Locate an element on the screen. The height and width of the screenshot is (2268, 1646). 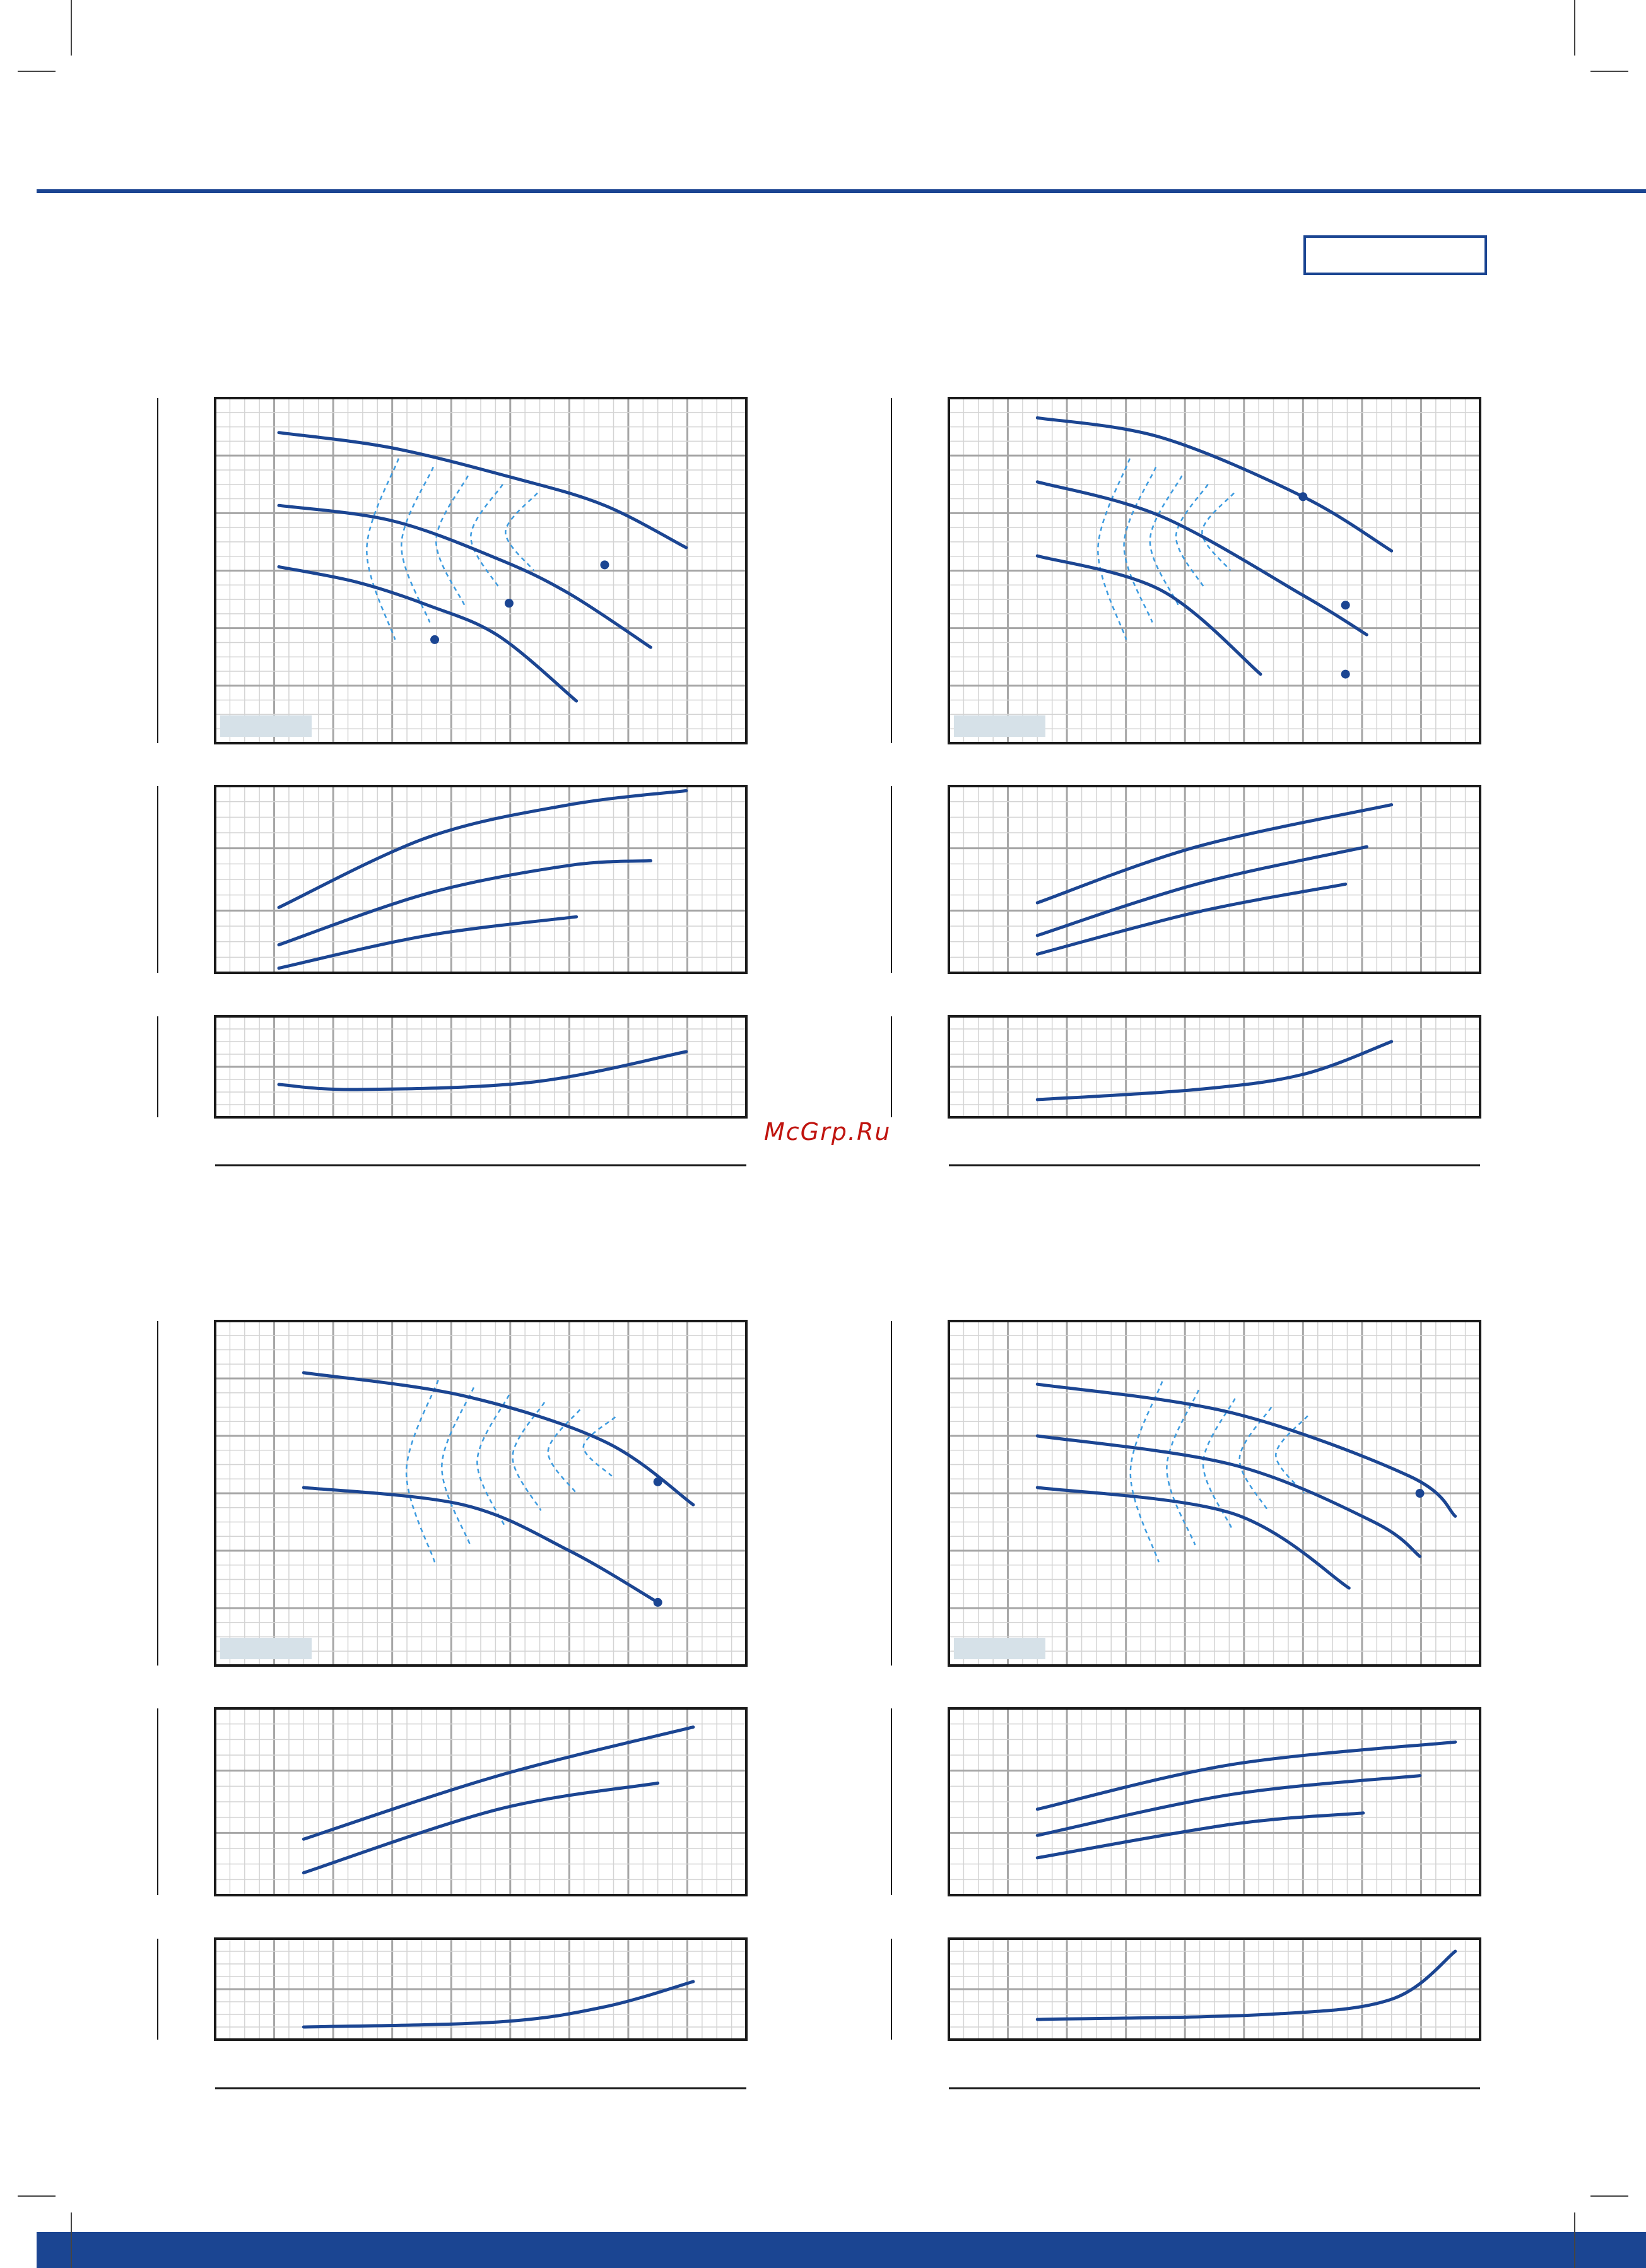
chart-panel-npsh-curve-top-left is located at coordinates (452, 1067).